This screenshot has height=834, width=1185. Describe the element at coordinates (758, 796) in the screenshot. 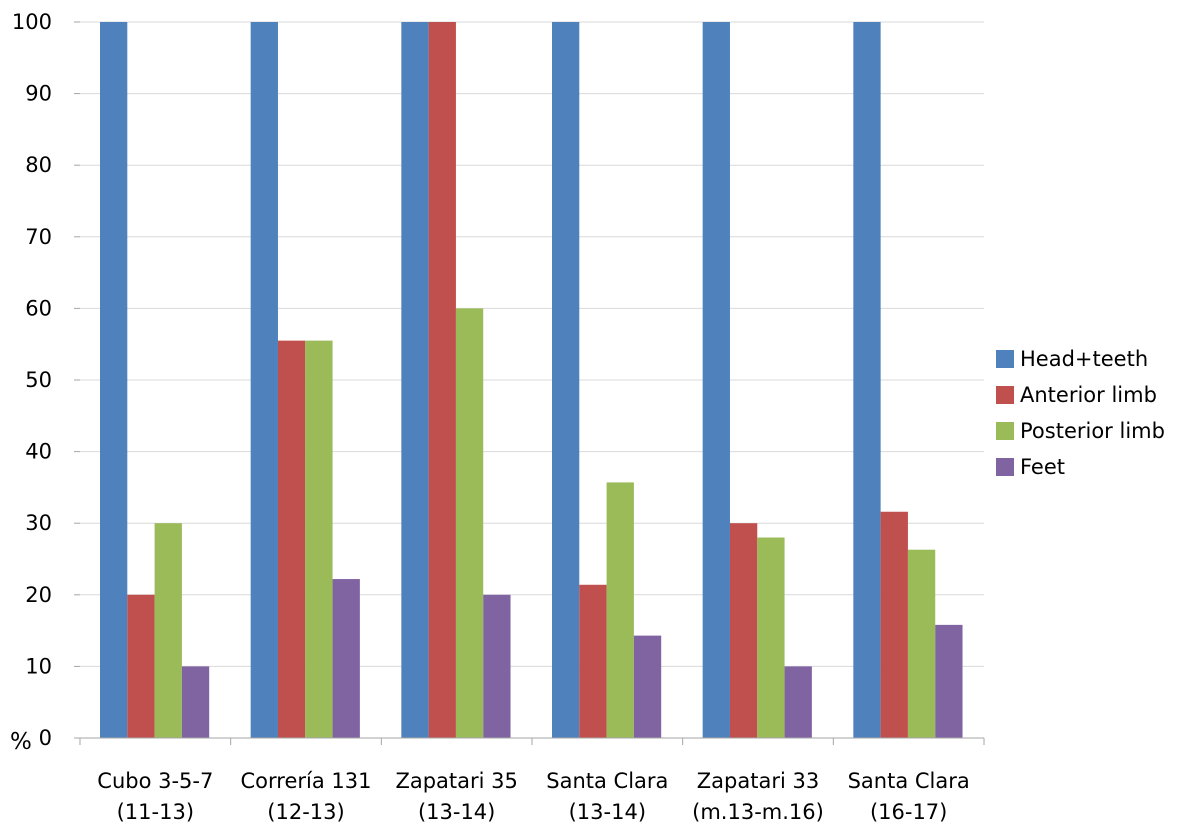

I see `x-category-label: Zapatari 33 (m.13-m.16)` at that location.